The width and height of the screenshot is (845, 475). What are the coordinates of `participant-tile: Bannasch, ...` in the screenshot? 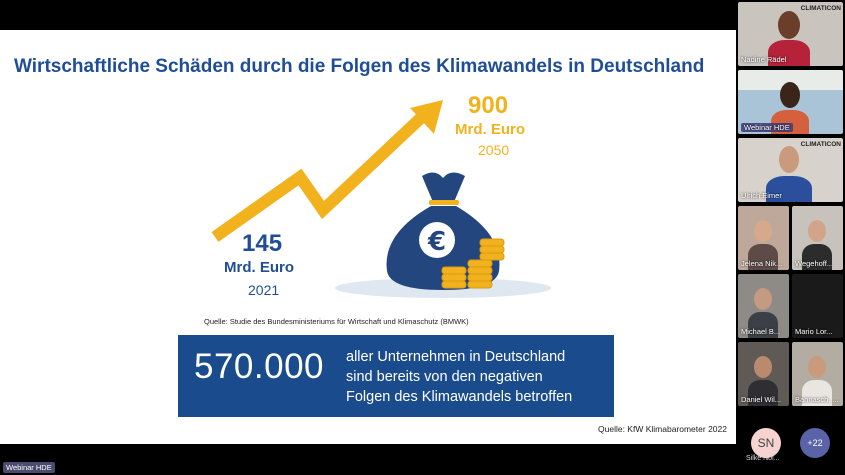 It's located at (817, 374).